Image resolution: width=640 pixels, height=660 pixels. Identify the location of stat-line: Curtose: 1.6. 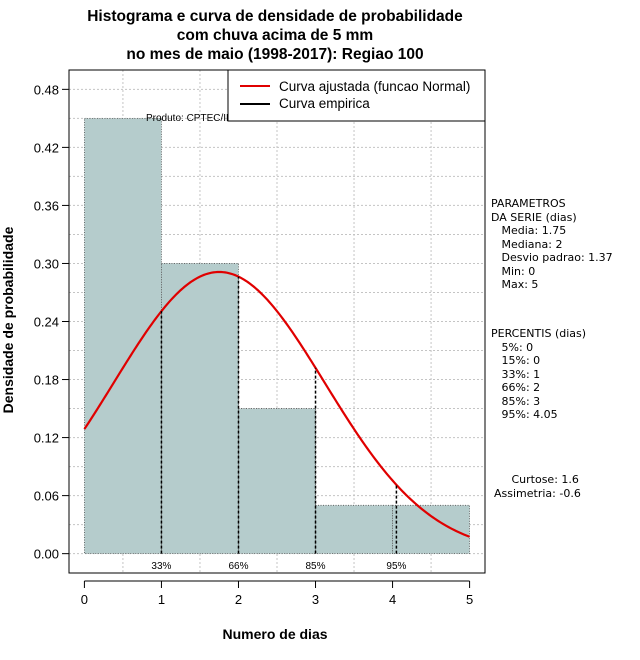
(536, 479).